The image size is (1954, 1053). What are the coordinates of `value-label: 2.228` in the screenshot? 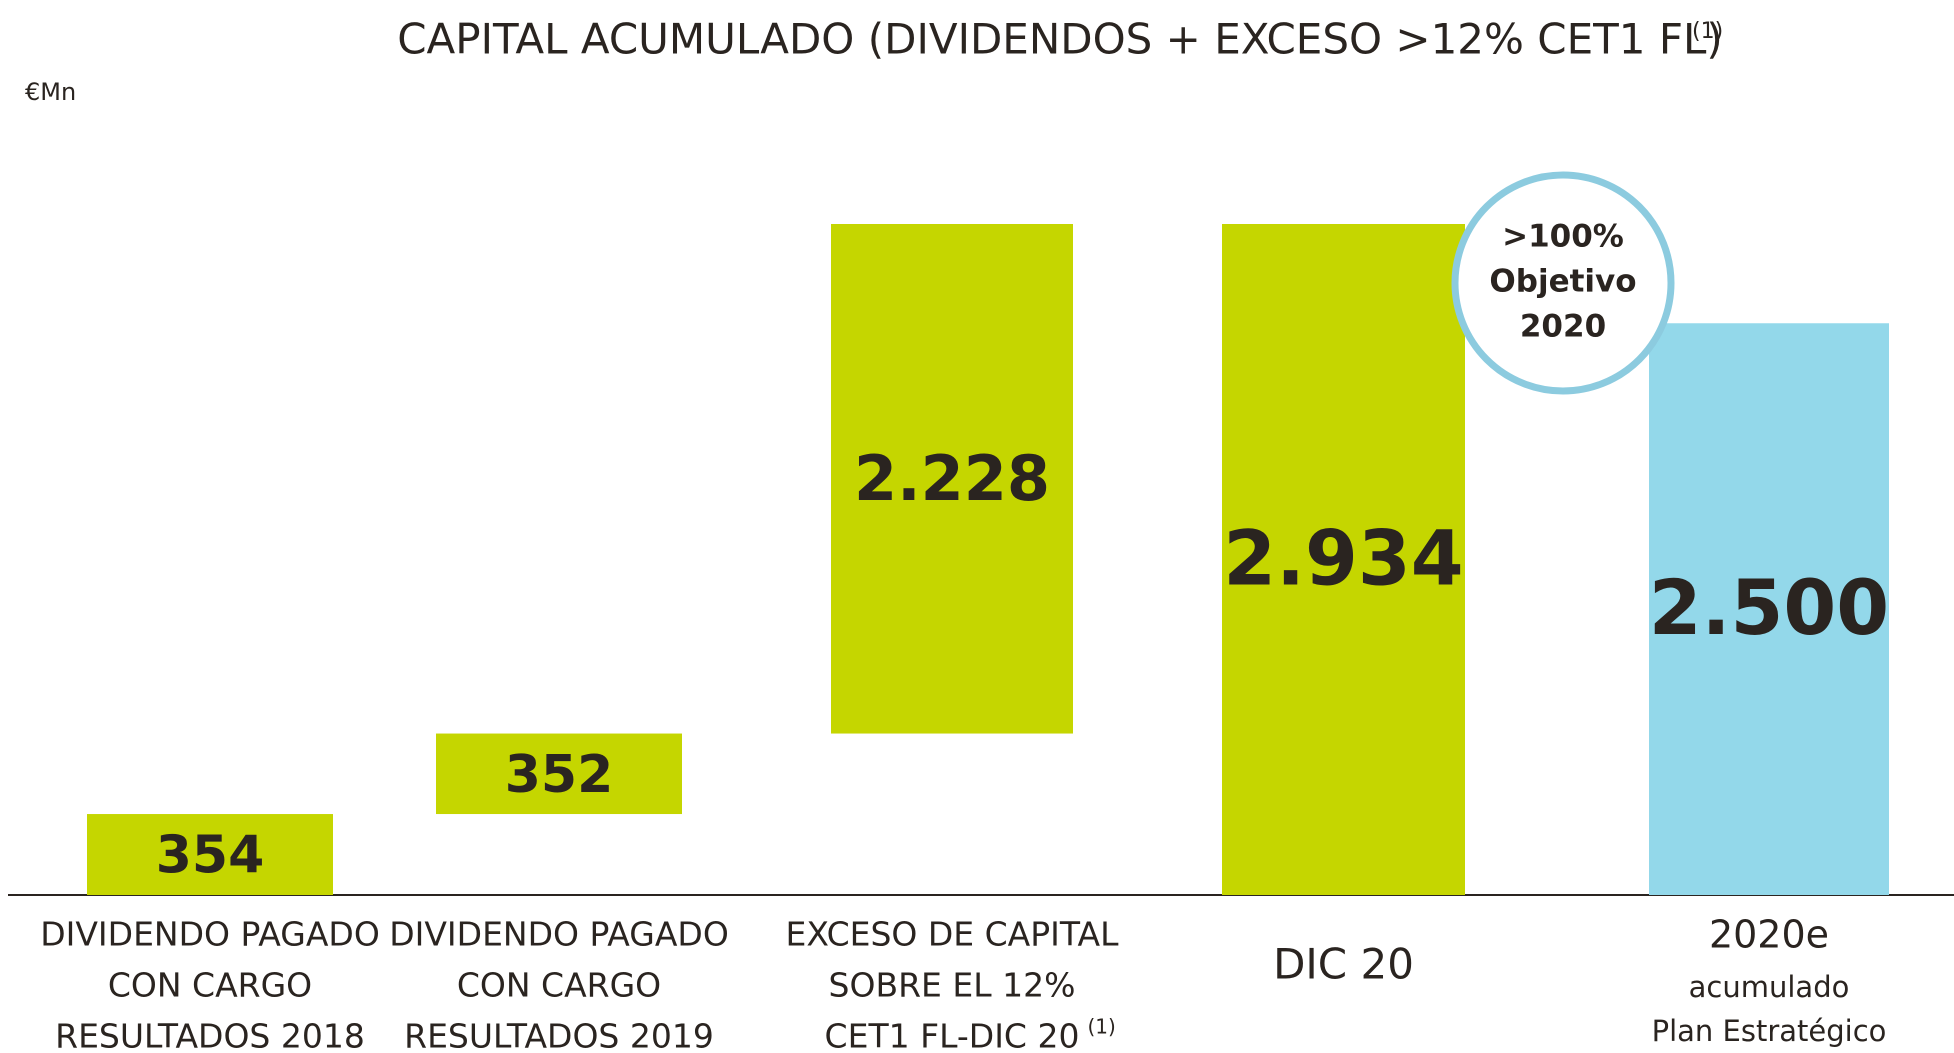 It's located at (952, 478).